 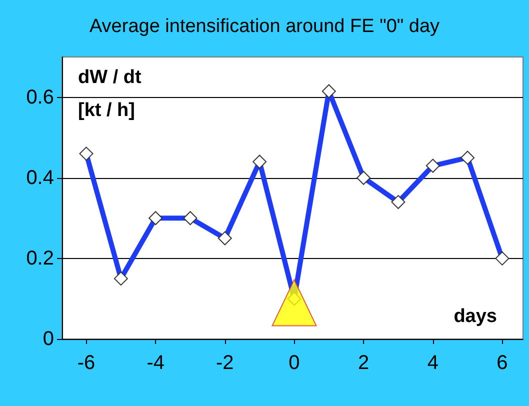 What do you see at coordinates (110, 94) in the screenshot?
I see `y-axis-title: dW / dt [kt / h]` at bounding box center [110, 94].